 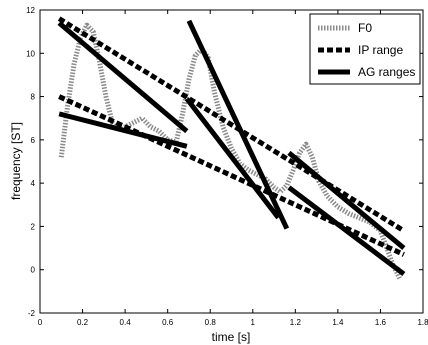 What do you see at coordinates (16, 161) in the screenshot?
I see `y-axis-label: frequency [ST]` at bounding box center [16, 161].